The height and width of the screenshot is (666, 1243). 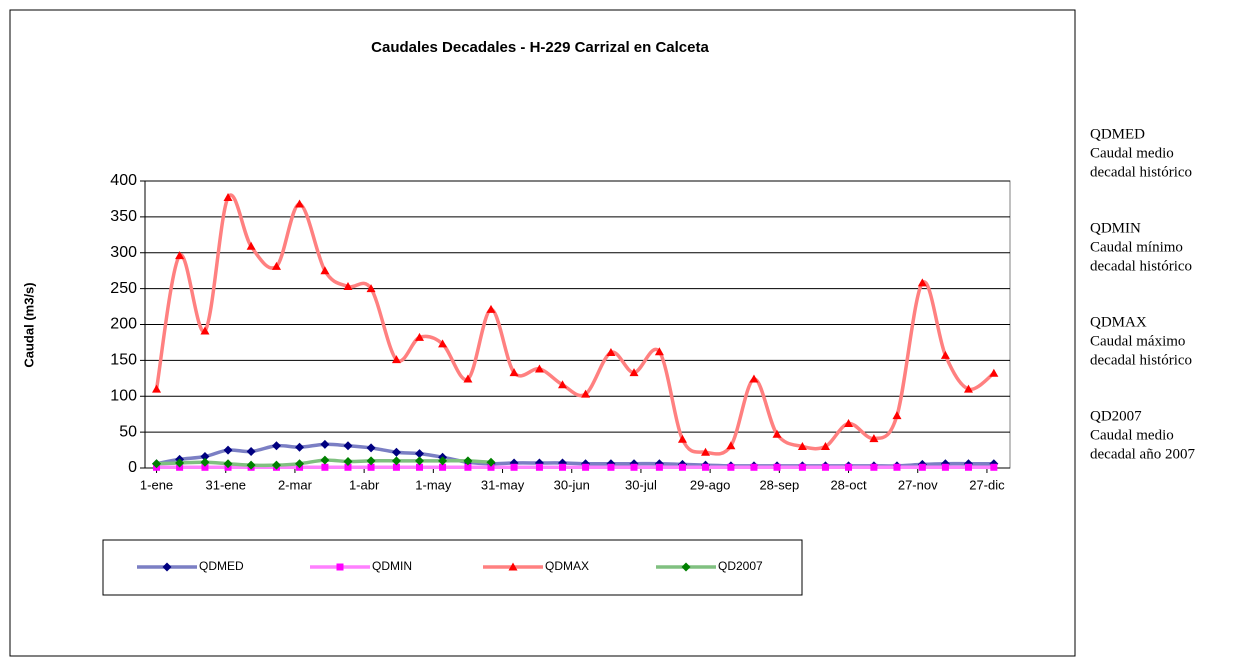 I want to click on y-tick-label: 50, so click(x=128, y=431).